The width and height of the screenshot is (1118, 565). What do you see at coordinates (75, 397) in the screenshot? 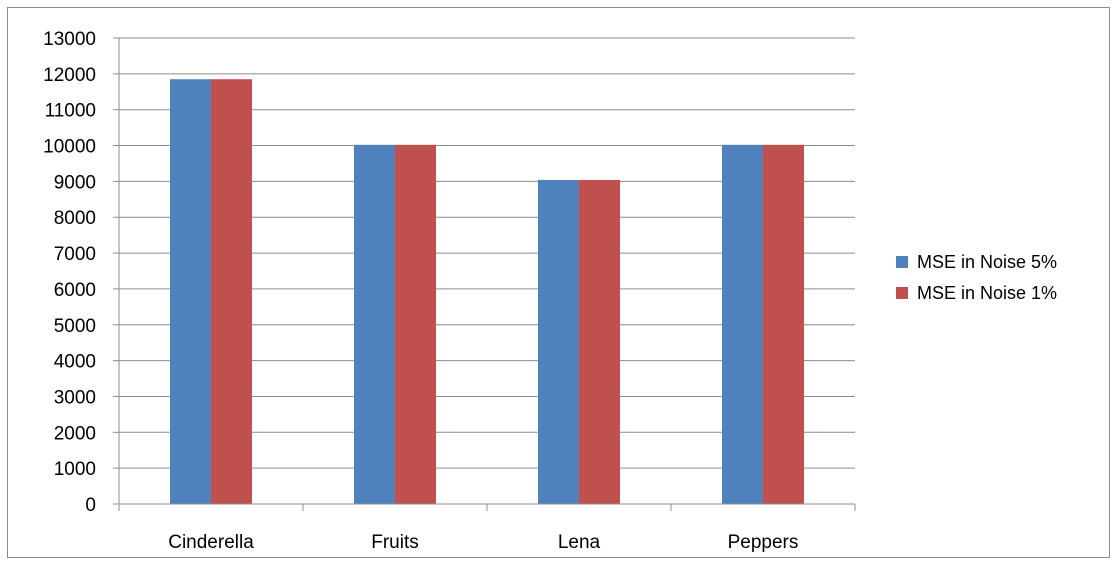
I see `y-tick-label: 3000` at bounding box center [75, 397].